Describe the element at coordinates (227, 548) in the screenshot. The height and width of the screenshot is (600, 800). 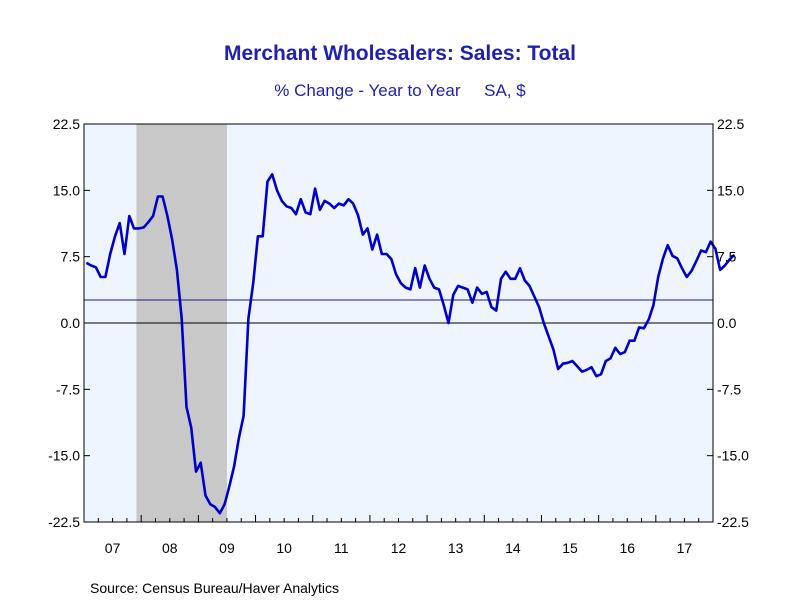
I see `x-tick-label: 09` at that location.